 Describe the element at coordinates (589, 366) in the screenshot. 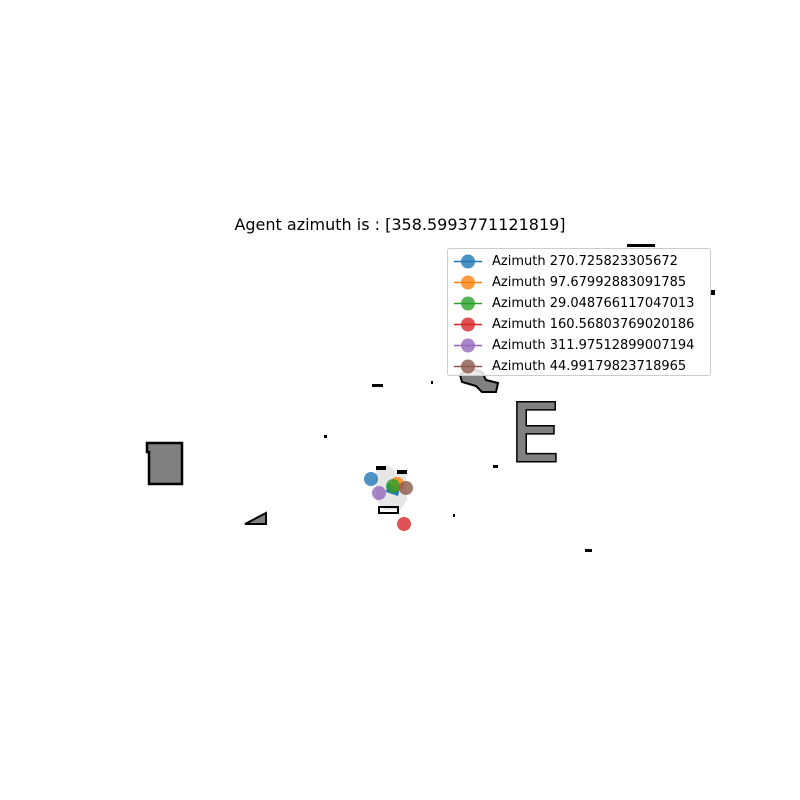

I see `legend-label: Azimuth 44.99179823718965` at that location.